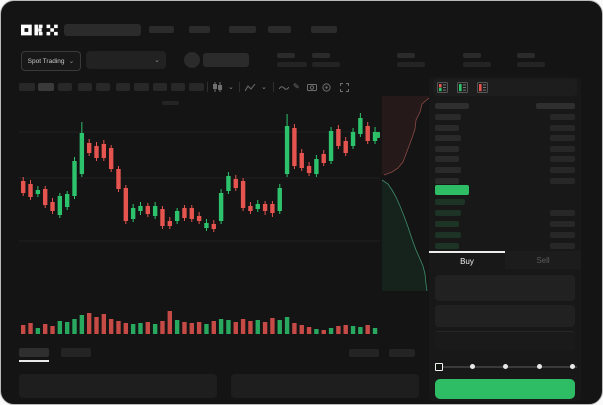  What do you see at coordinates (452, 190) in the screenshot?
I see `last-price-bar` at bounding box center [452, 190].